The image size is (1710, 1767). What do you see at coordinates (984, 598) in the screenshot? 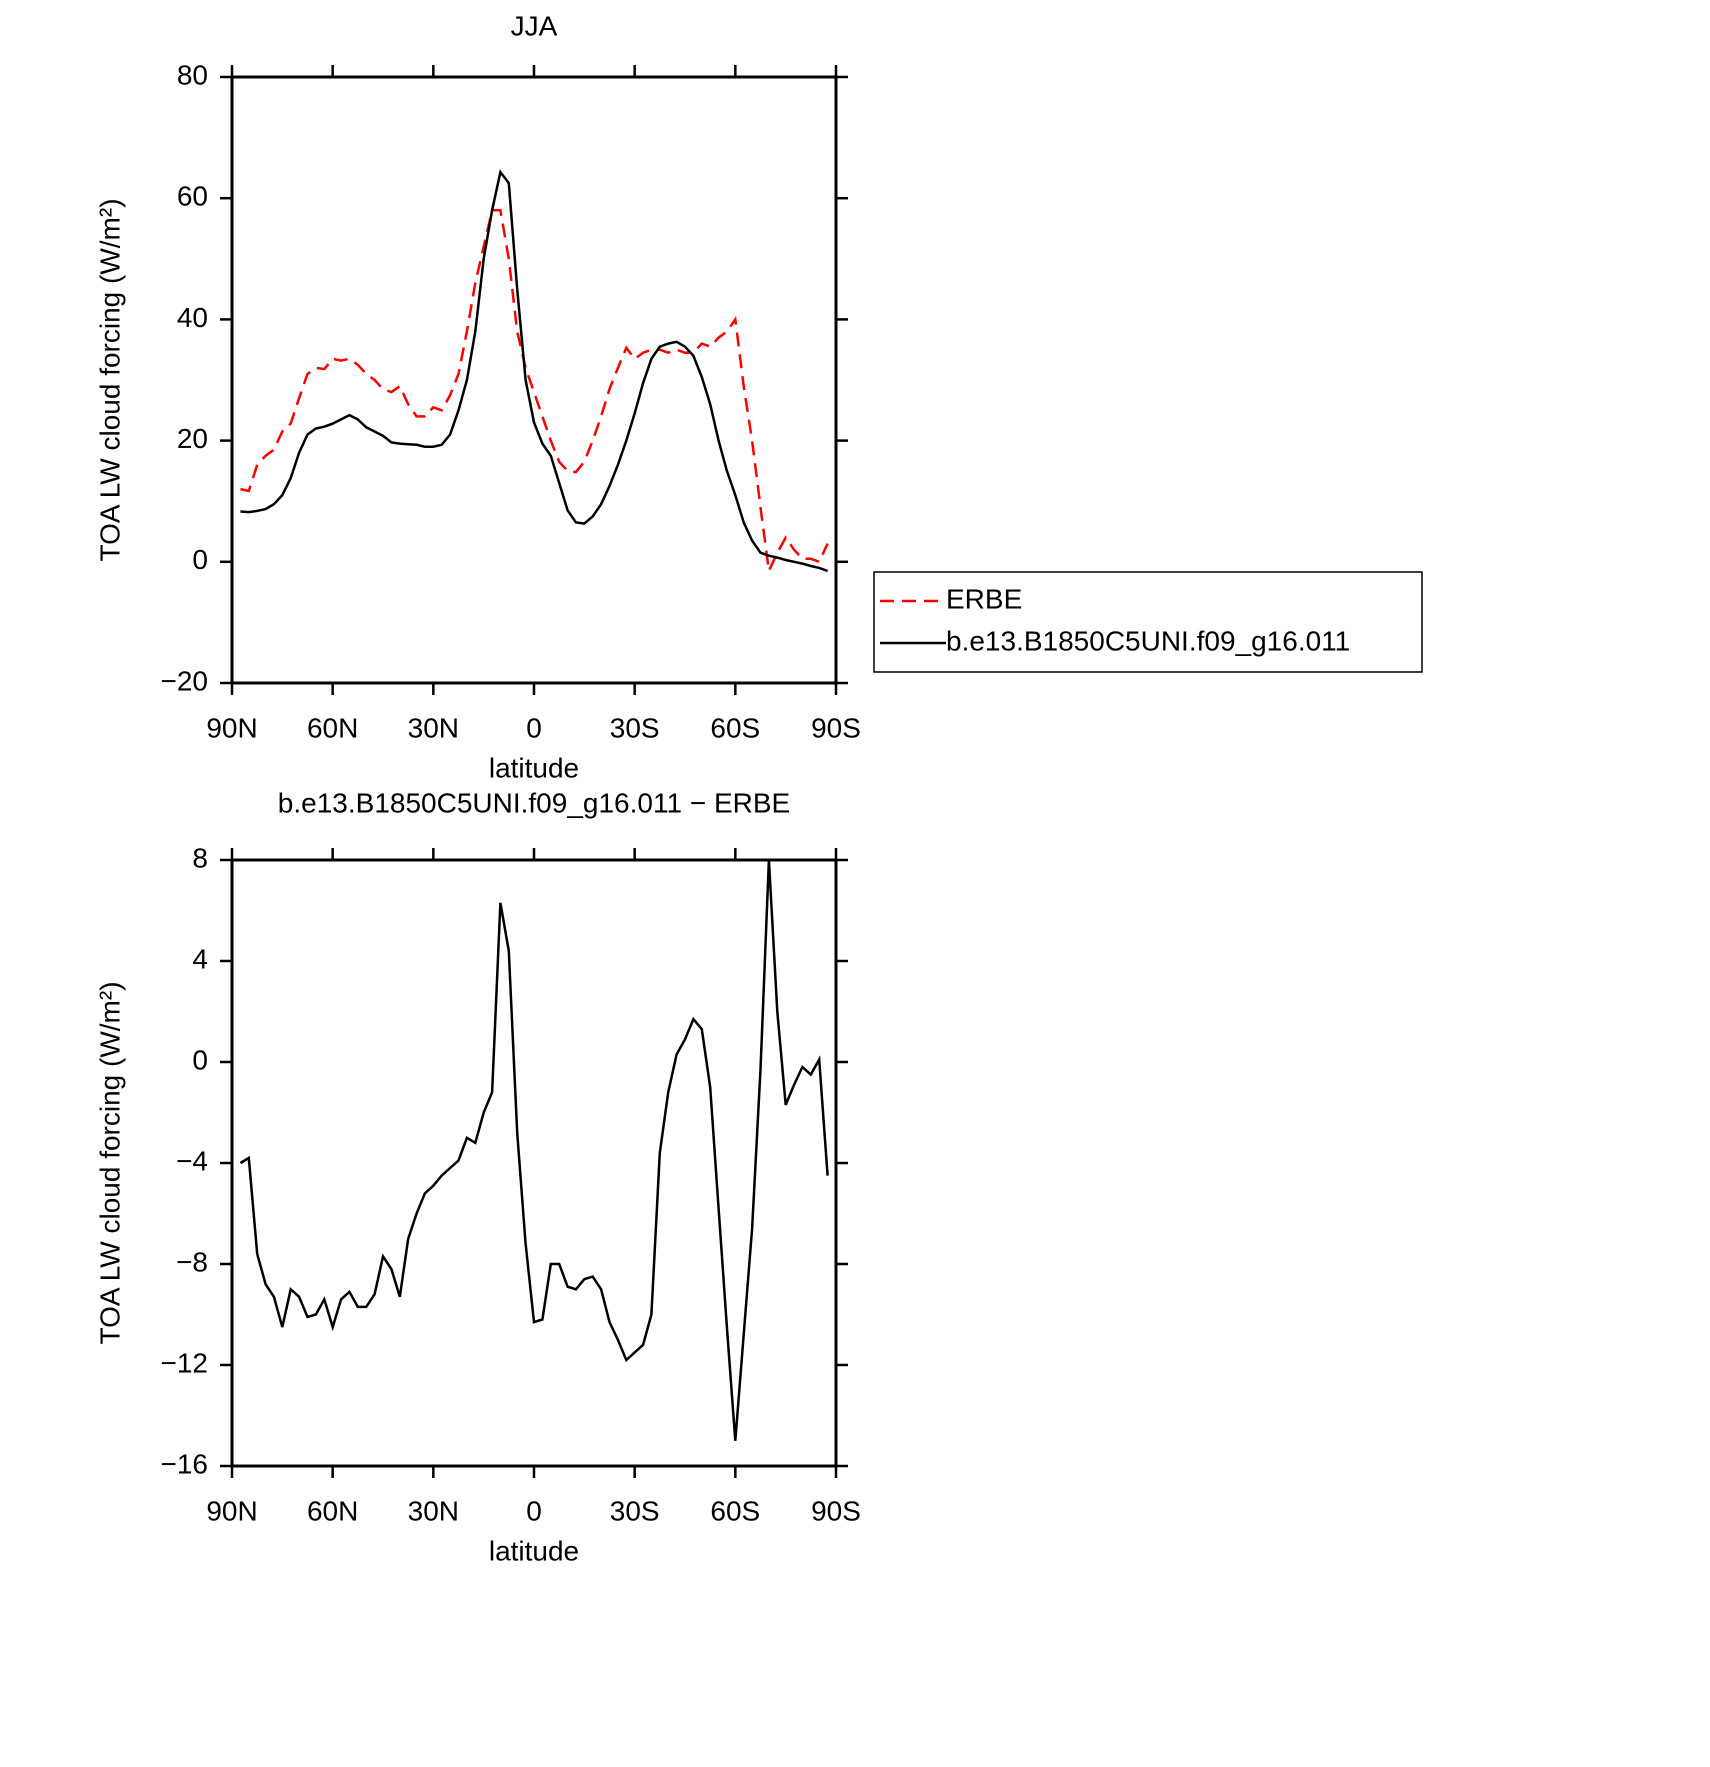
I see `legend-label: ERBE` at bounding box center [984, 598].